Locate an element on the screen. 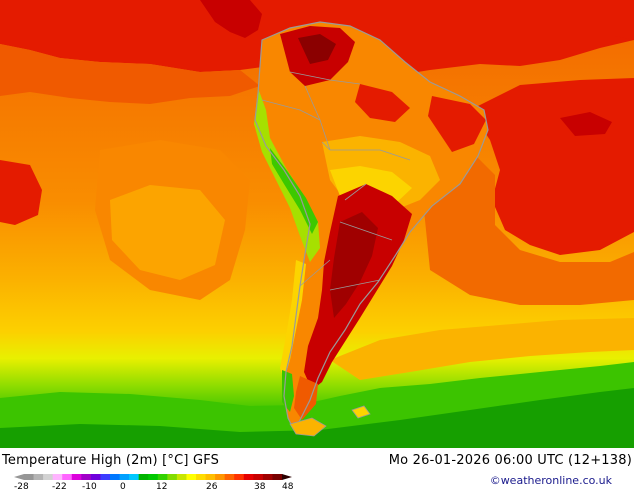 This screenshot has height=490, width=634. southern-ocean-dark-green-band is located at coordinates (317, 418).